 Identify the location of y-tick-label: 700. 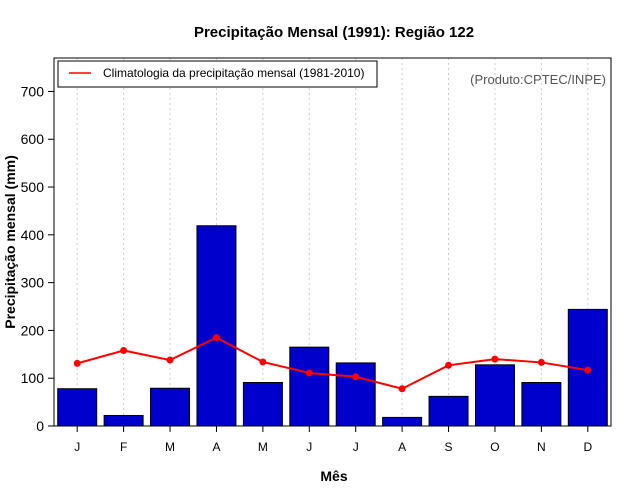
(33, 91).